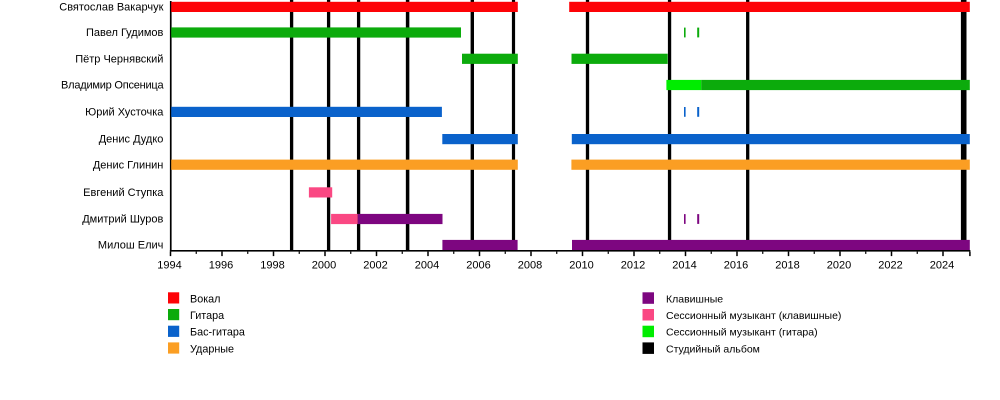 The width and height of the screenshot is (1000, 400). Describe the element at coordinates (124, 113) in the screenshot. I see `svg-text: Юрий Хусточка` at that location.